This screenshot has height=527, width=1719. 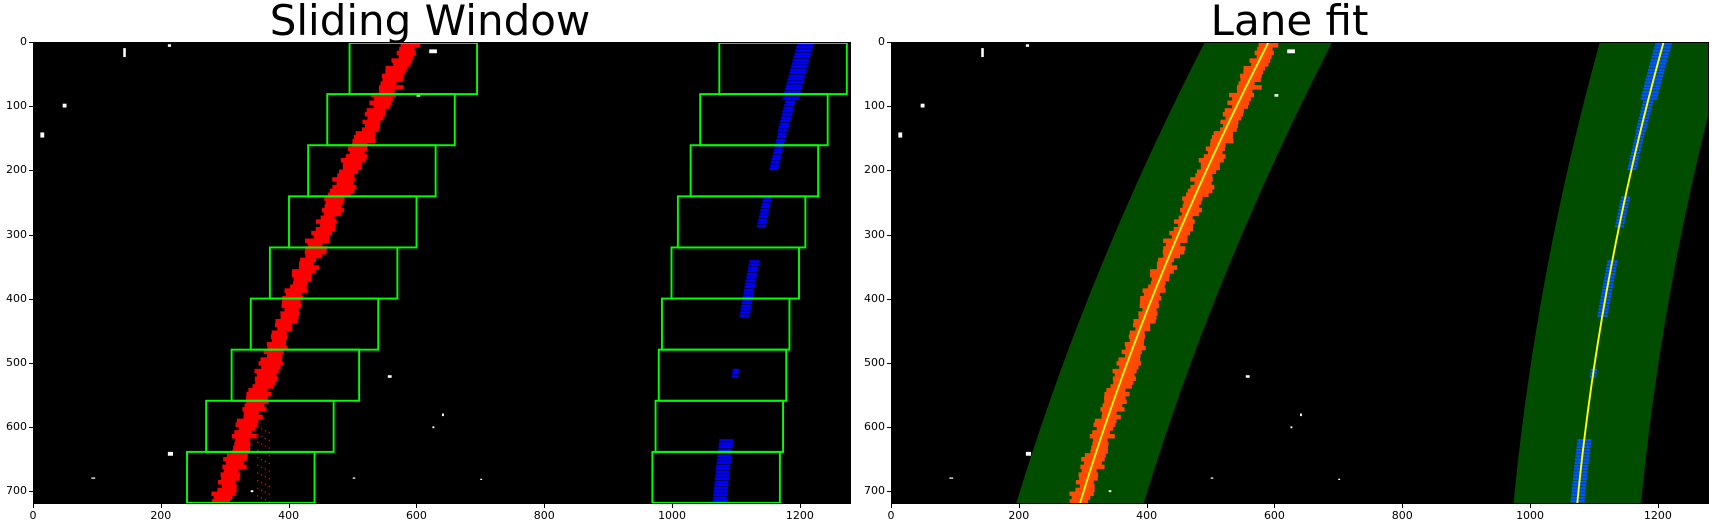 What do you see at coordinates (799, 515) in the screenshot?
I see `x-tick-label: 1200` at bounding box center [799, 515].